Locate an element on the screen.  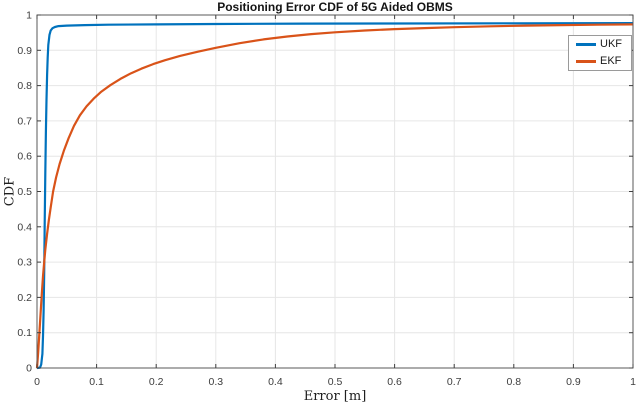
x-tick-label: 0.9 is located at coordinates (573, 382).